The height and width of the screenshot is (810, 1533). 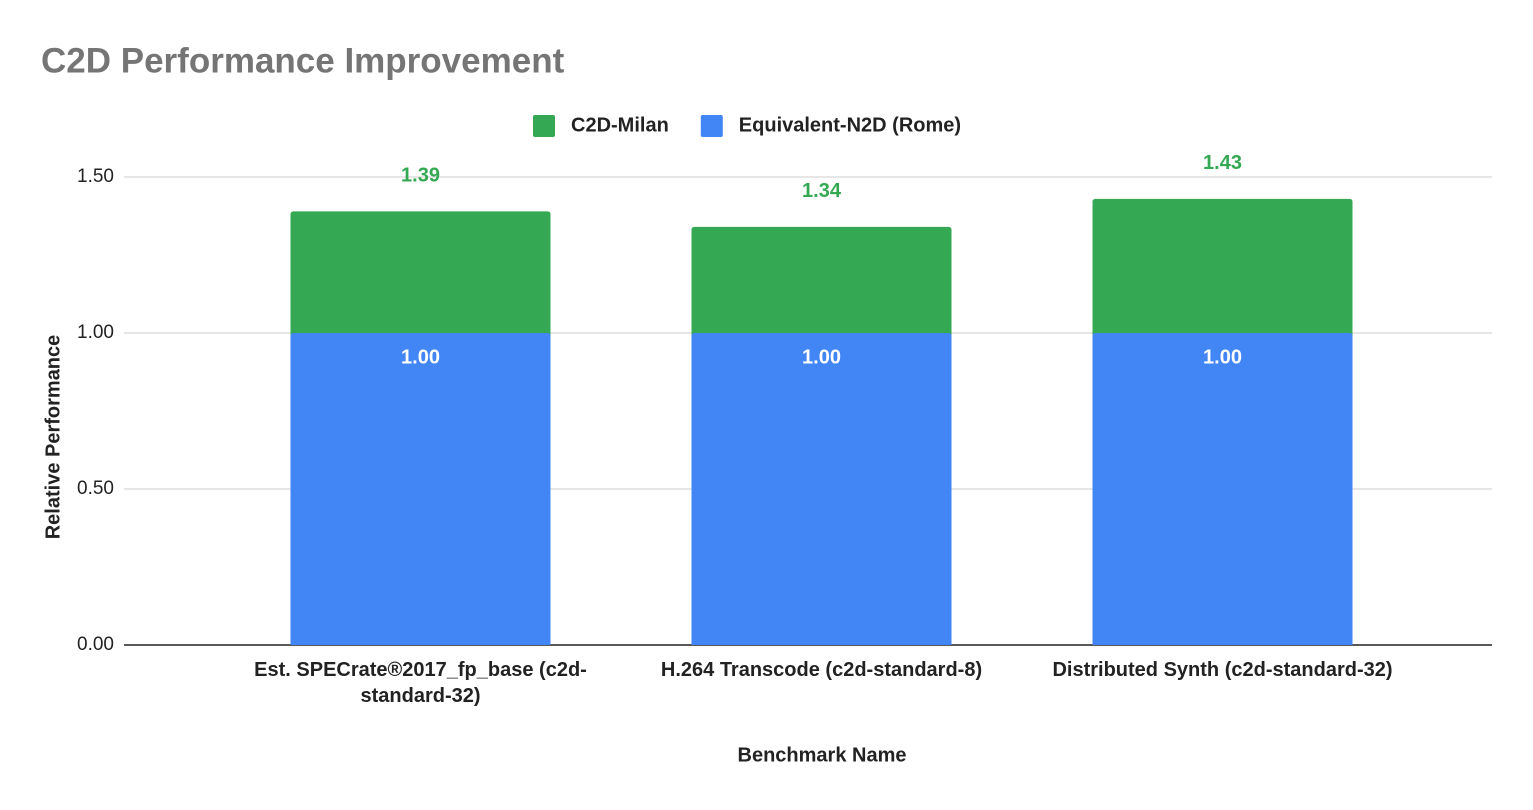 I want to click on y-tick-label: 0.00, so click(x=95, y=644).